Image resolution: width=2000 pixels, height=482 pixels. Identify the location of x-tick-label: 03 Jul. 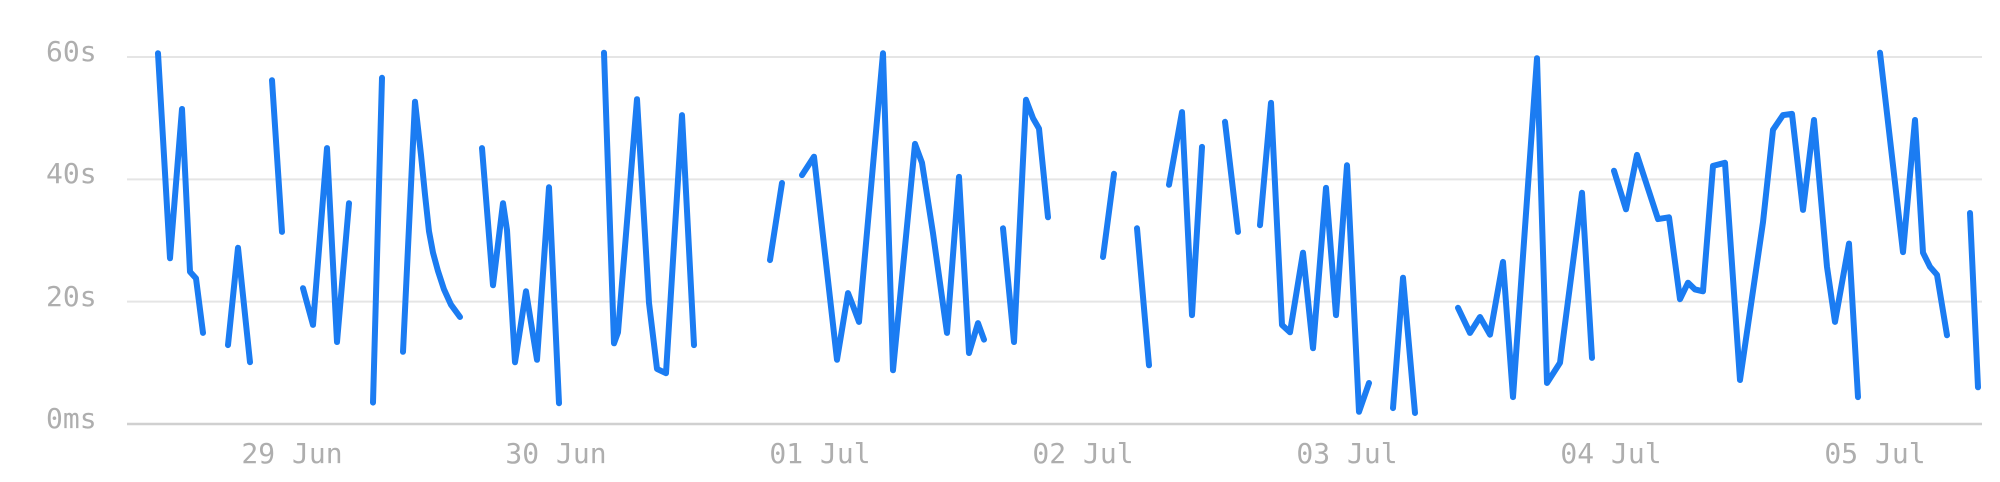
(1347, 453).